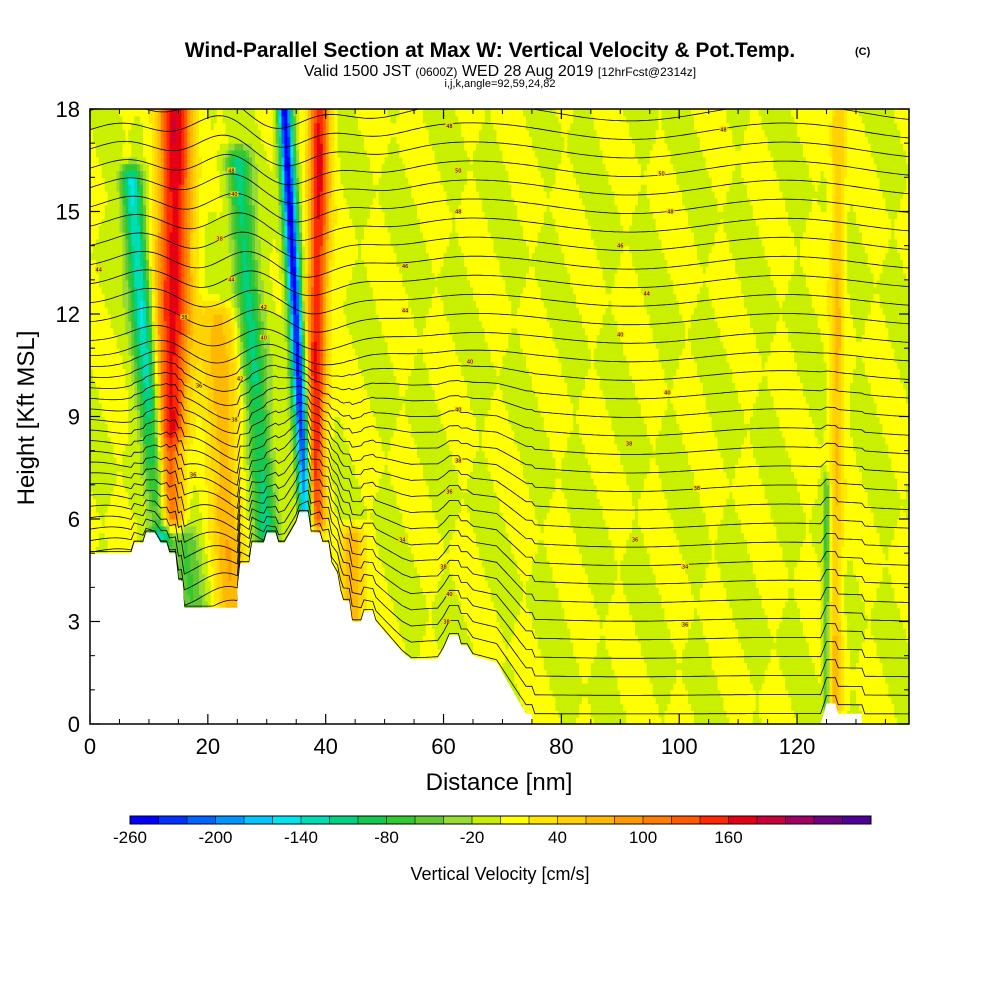  I want to click on contour-label: 40, so click(667, 393).